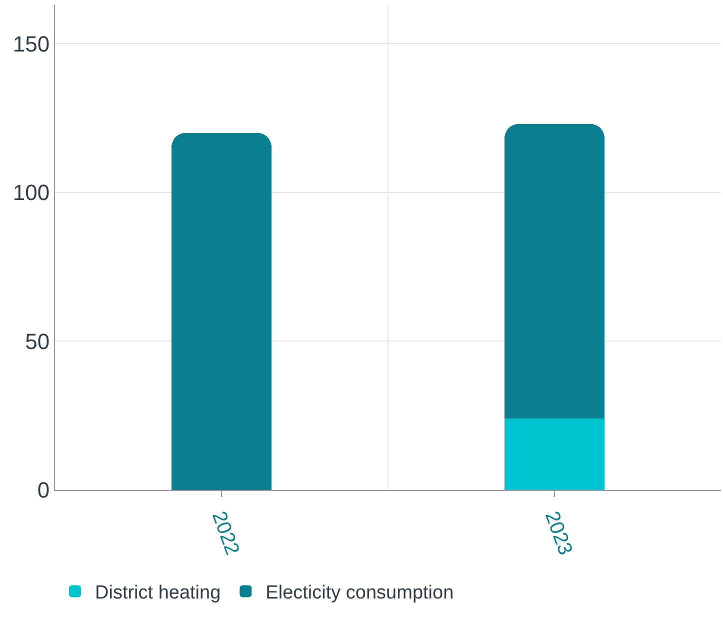 The image size is (723, 620). Describe the element at coordinates (37, 341) in the screenshot. I see `y-tick-label: 50` at that location.